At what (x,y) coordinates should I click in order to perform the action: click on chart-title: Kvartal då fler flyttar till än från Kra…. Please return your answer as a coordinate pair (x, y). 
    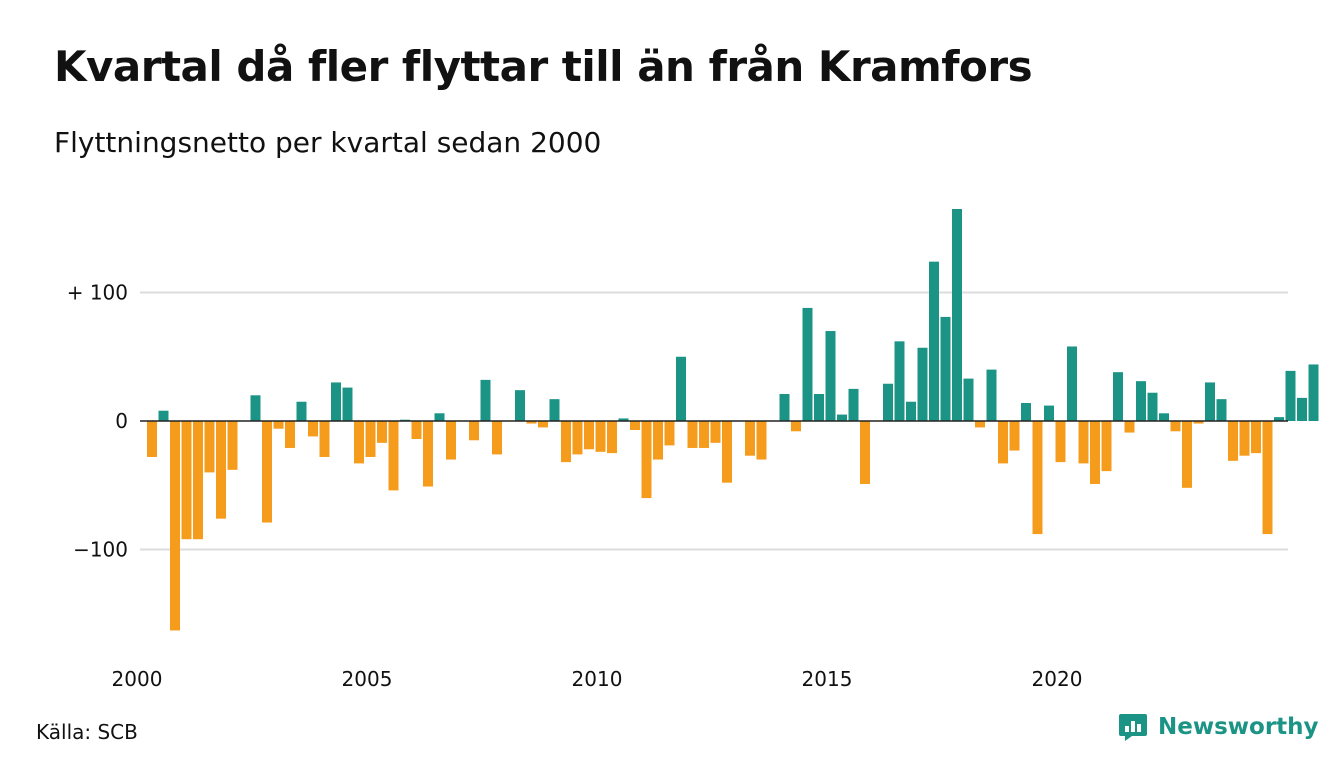
    Looking at the image, I should click on (543, 66).